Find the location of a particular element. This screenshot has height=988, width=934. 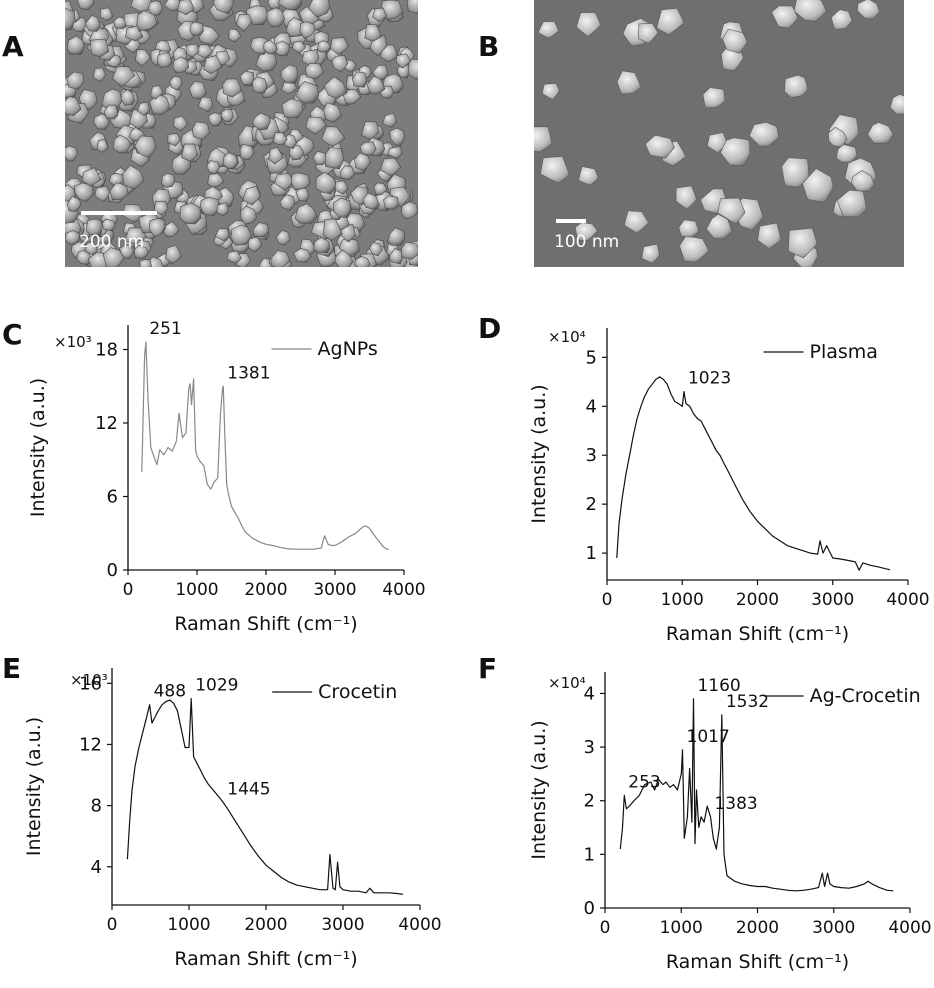

peak-label: 1532 is located at coordinates (747, 702).